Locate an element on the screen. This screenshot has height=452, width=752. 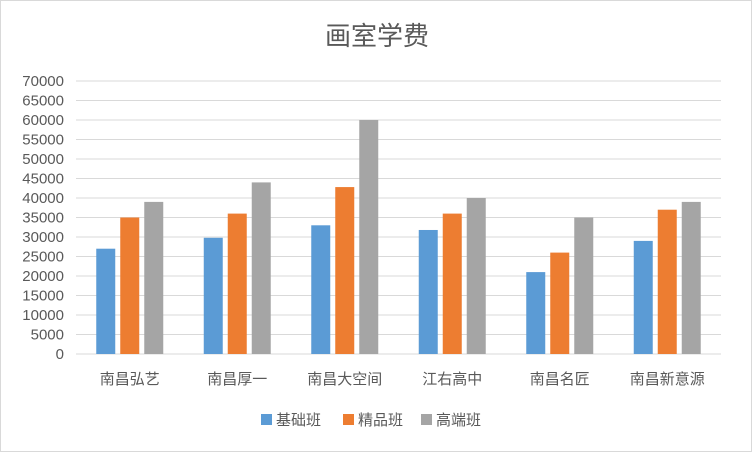
y-tick-label: 70000 is located at coordinates (43, 81).